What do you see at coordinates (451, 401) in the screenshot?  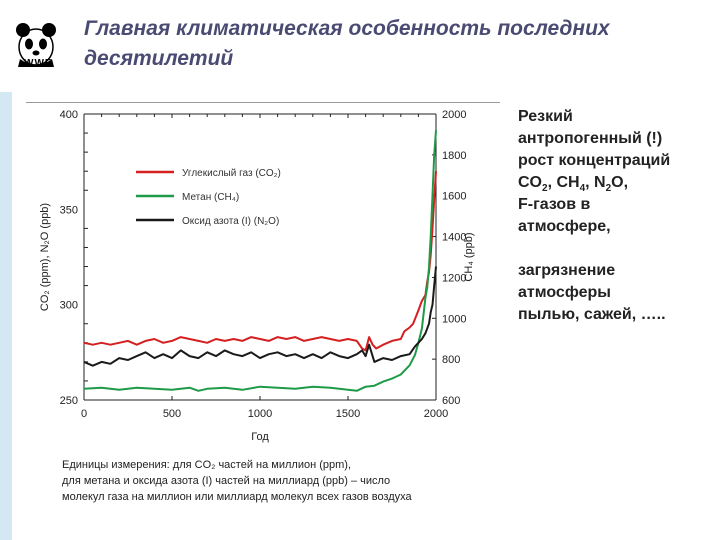 I see `y-right-tick-label: 600` at bounding box center [451, 401].